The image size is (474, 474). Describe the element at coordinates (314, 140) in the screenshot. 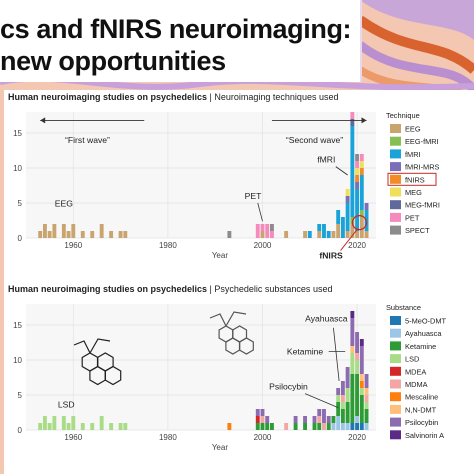

I see `second-wave-label: “Second wave”` at that location.